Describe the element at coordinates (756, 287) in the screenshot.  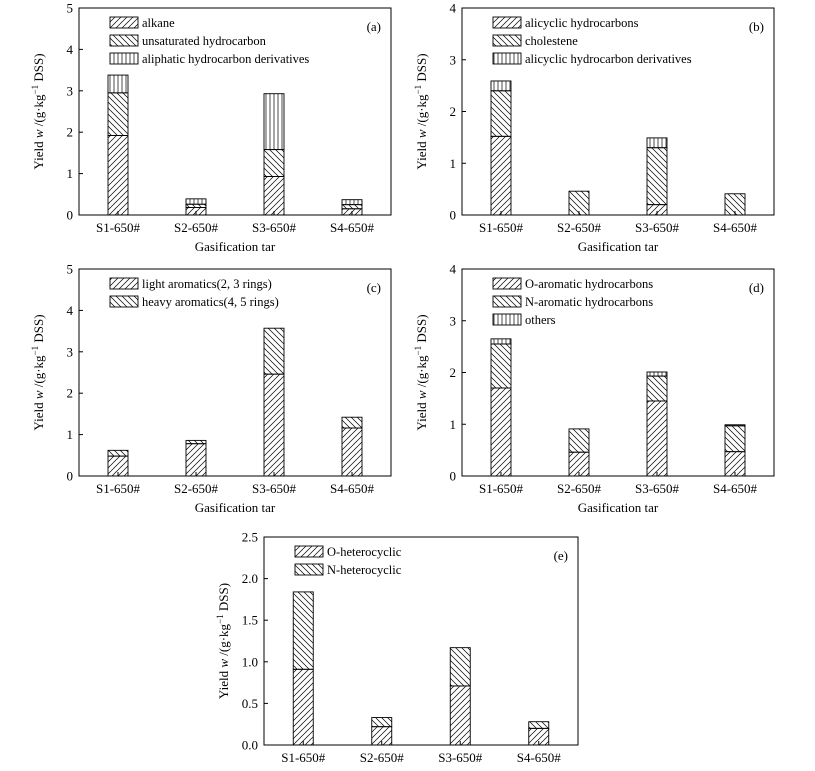
I see `panel-label: (d)` at that location.